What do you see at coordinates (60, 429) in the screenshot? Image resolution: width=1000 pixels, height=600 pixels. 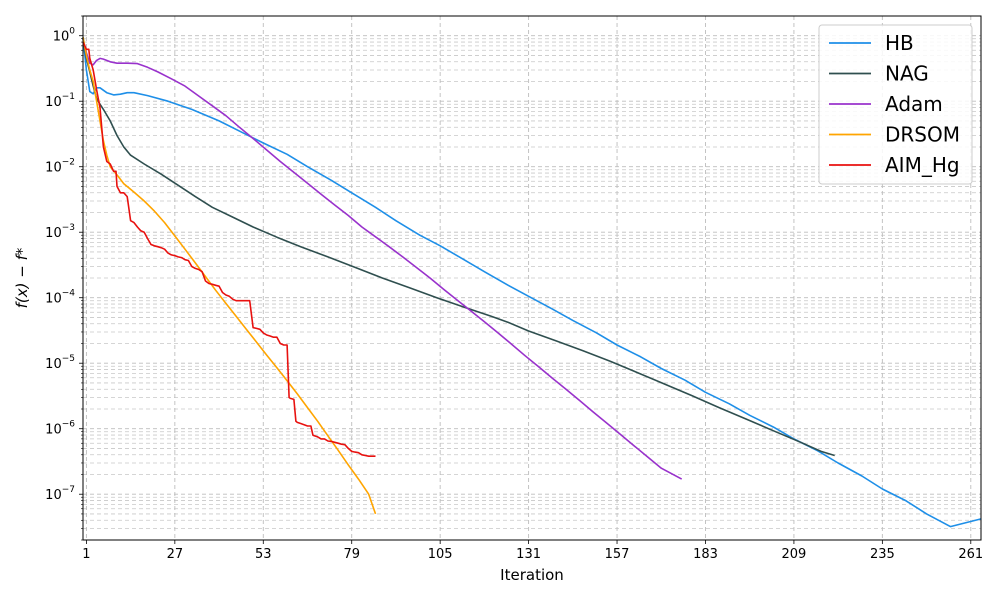 I see `y-tick-label: 10⁻⁶` at bounding box center [60, 429].